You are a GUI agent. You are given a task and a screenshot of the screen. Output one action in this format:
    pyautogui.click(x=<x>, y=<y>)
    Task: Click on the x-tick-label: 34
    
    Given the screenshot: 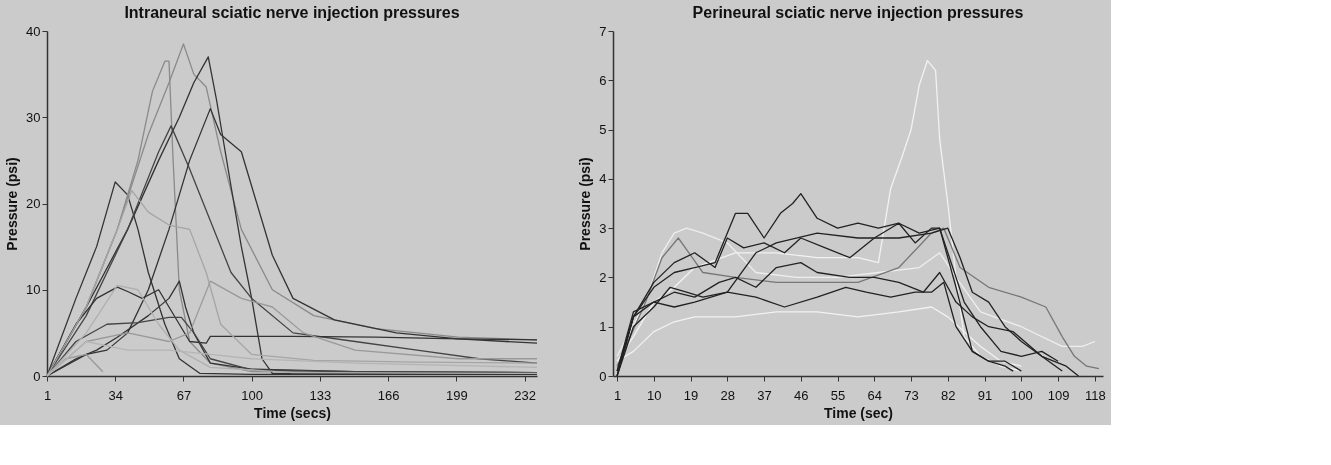 What is the action you would take?
    pyautogui.click(x=115, y=395)
    